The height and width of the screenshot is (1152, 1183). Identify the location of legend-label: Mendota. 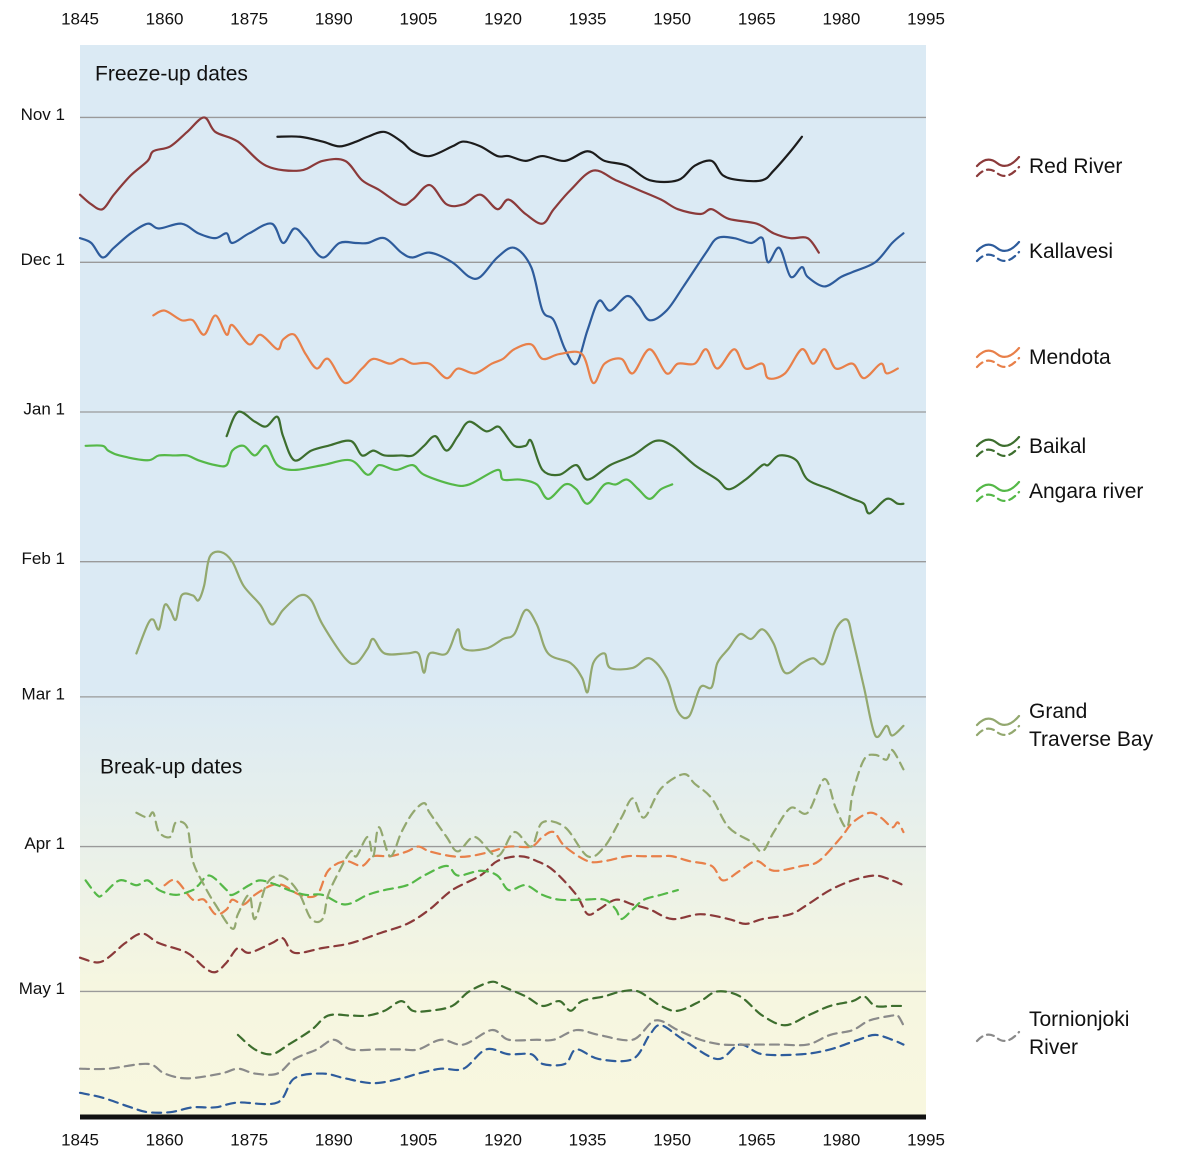
(1070, 357).